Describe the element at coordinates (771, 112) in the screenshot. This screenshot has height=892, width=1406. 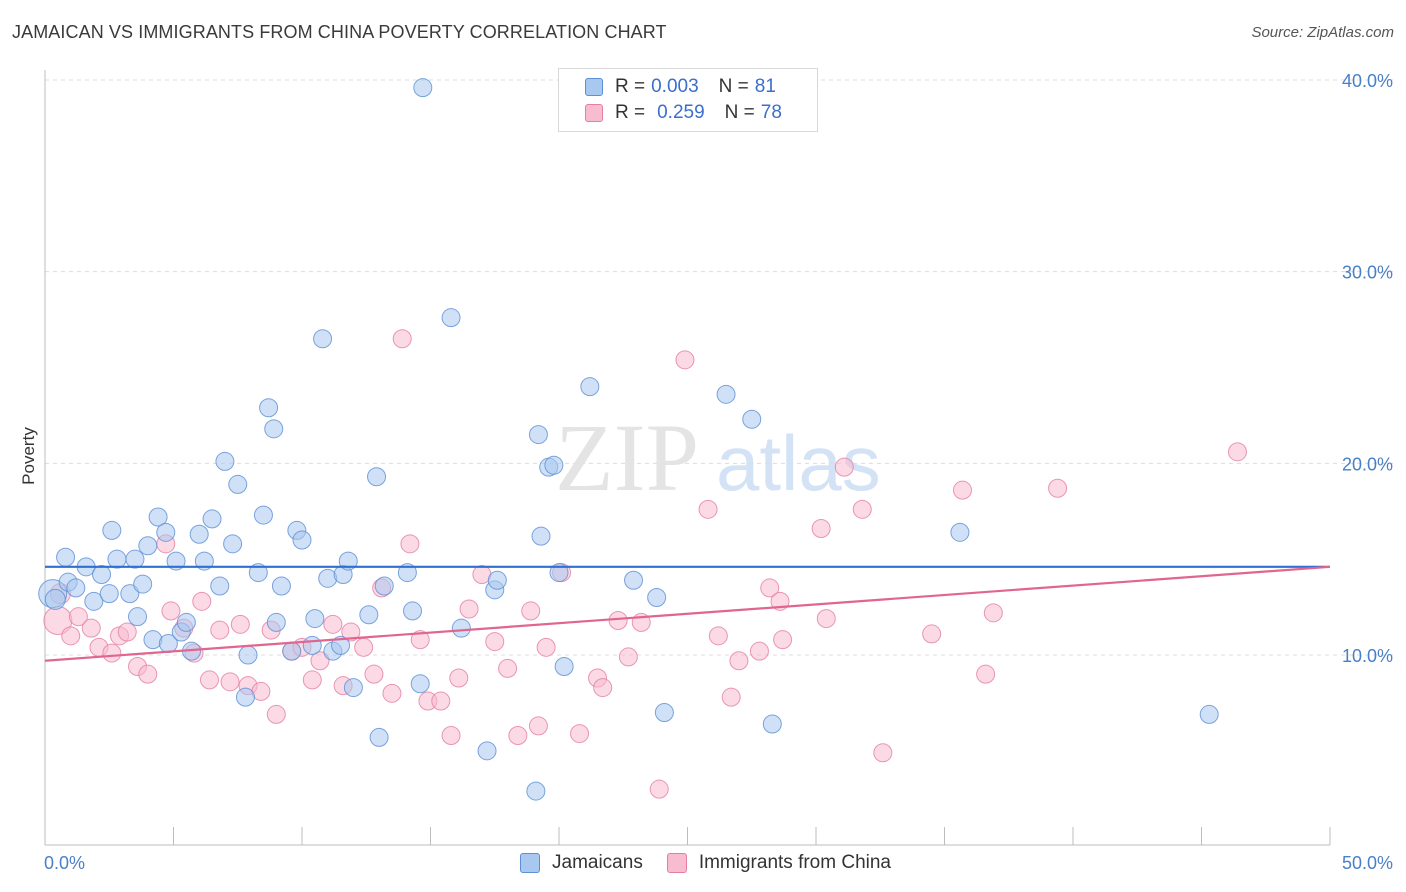
I see `legend-n-value: 78` at that location.